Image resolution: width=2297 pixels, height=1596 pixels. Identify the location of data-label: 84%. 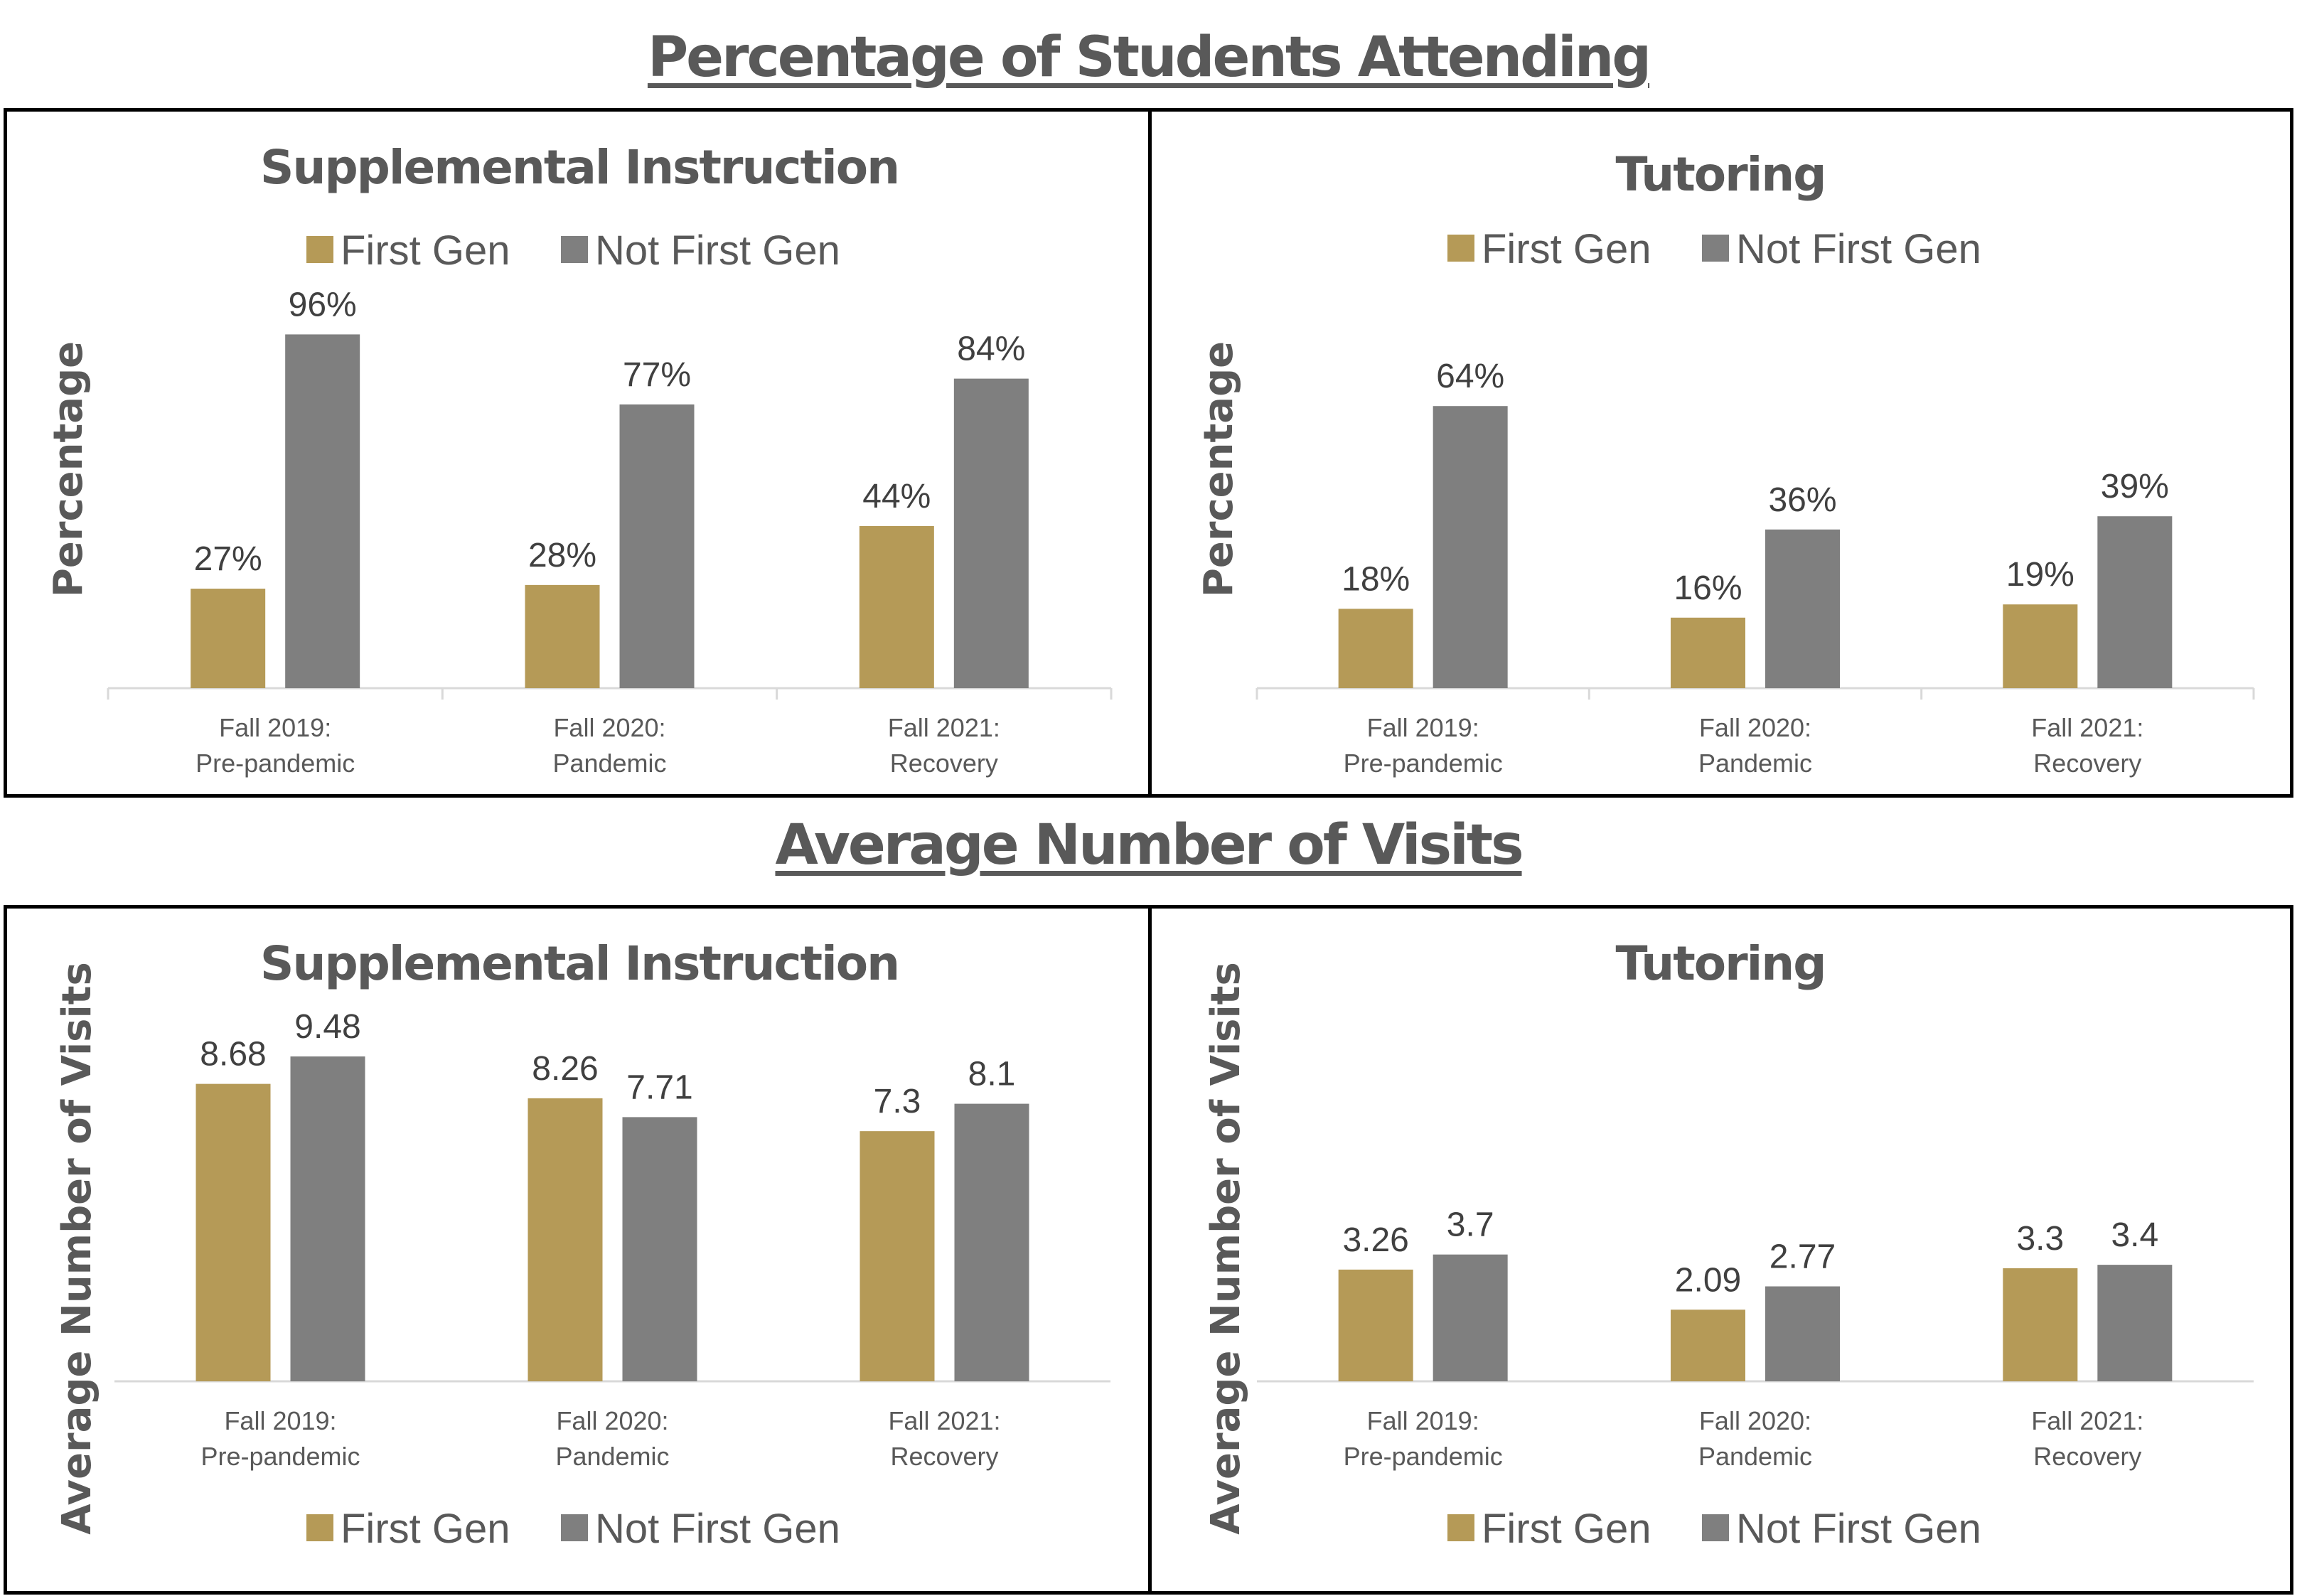
(991, 349).